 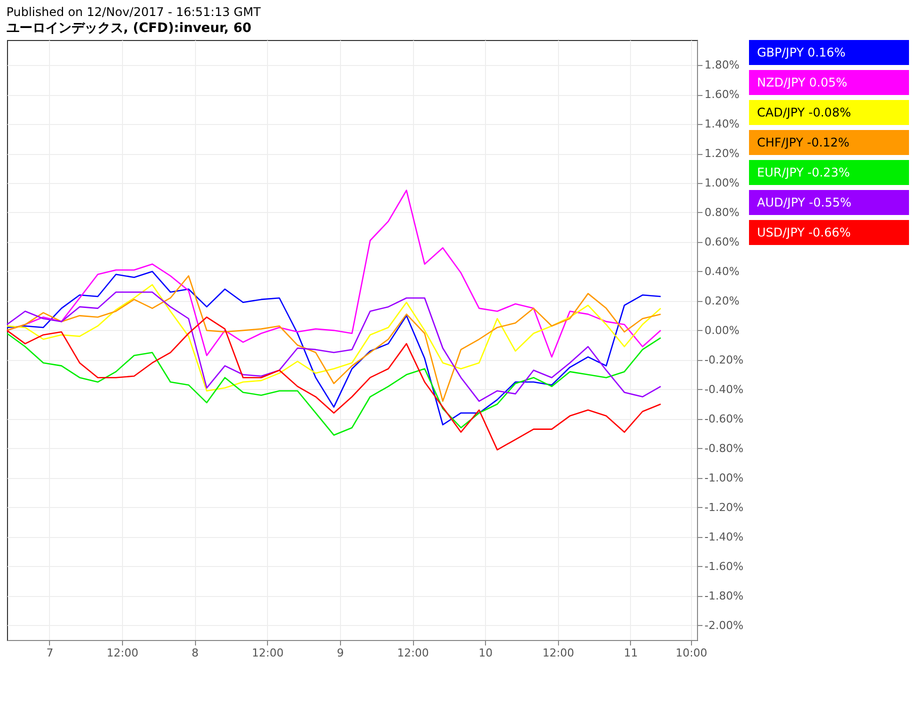 What do you see at coordinates (722, 153) in the screenshot?
I see `y-tick-label: 1.20%` at bounding box center [722, 153].